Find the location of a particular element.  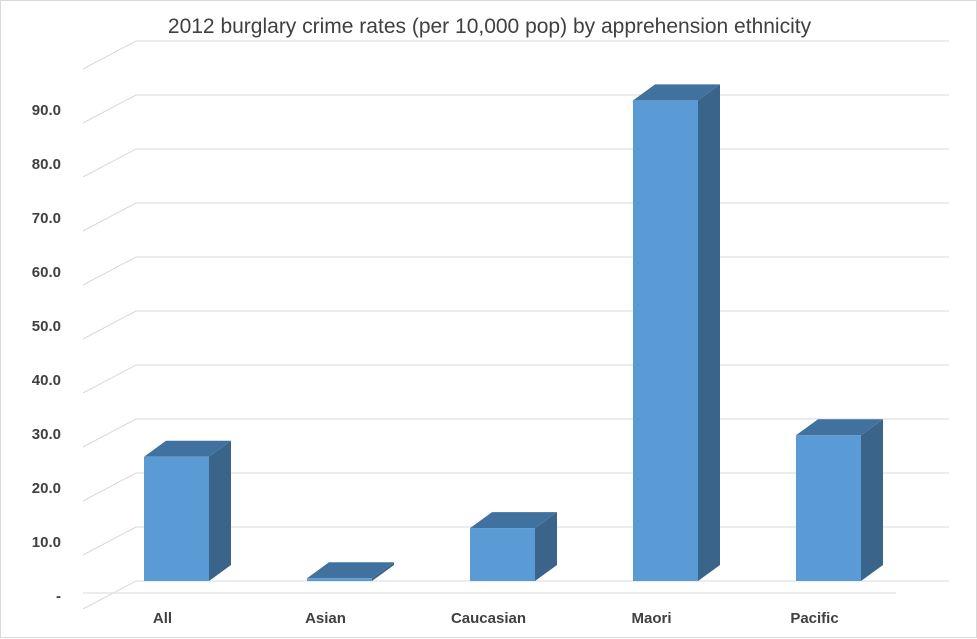

bar-caucasian is located at coordinates (513, 546).